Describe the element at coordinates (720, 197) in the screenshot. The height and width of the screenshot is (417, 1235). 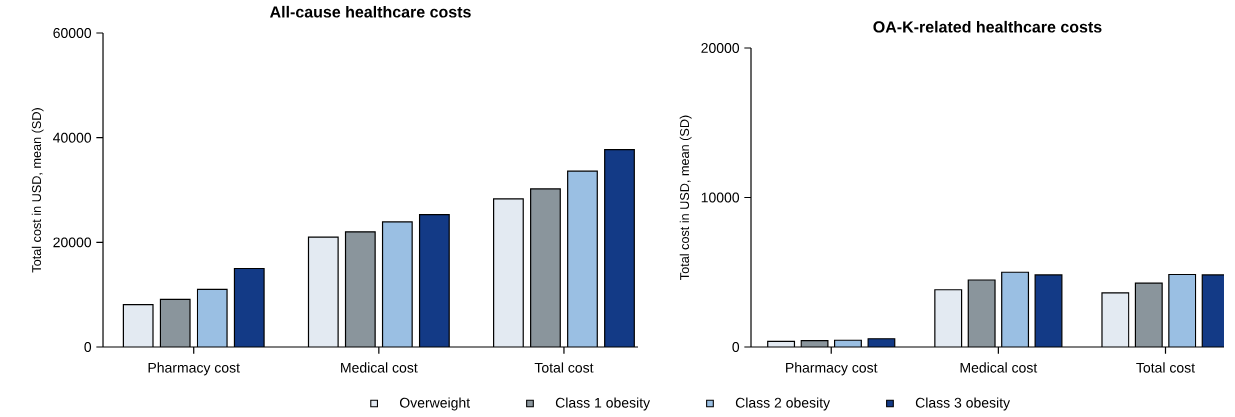
I see `y-tick-label: 10000` at that location.